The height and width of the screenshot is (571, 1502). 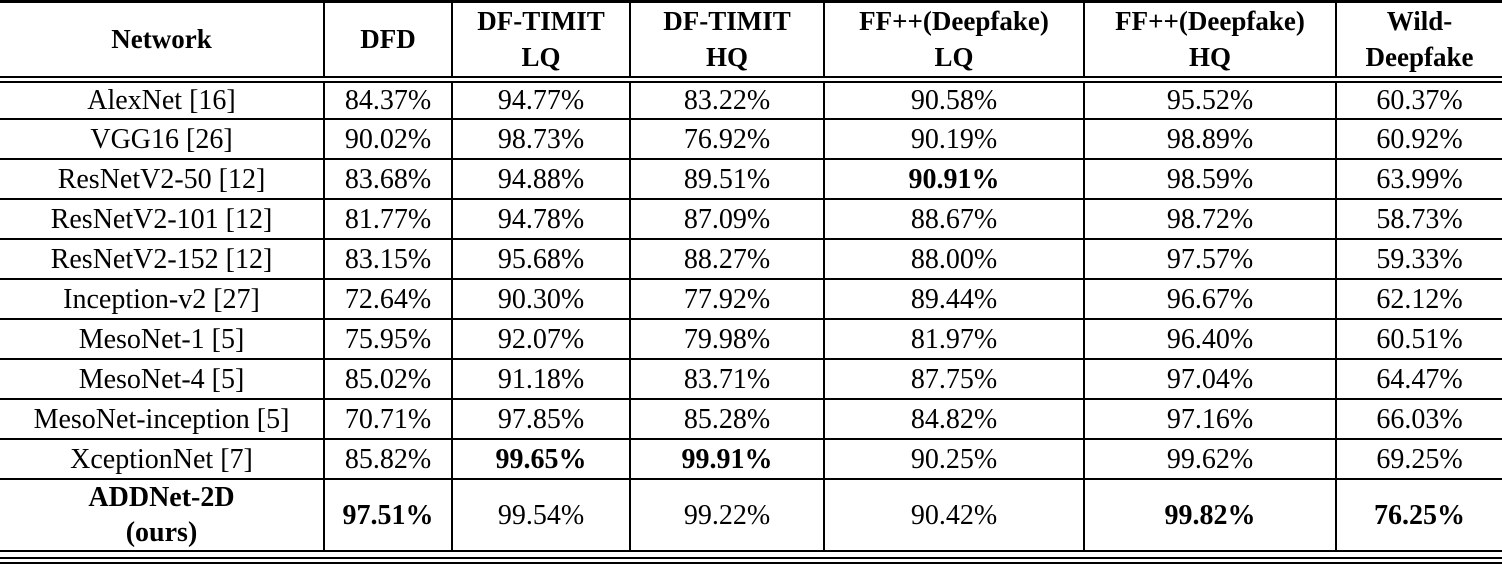 What do you see at coordinates (953, 41) in the screenshot?
I see `column-header-ffpp-deepfake-lq: FF++(Deepfake) LQ` at bounding box center [953, 41].